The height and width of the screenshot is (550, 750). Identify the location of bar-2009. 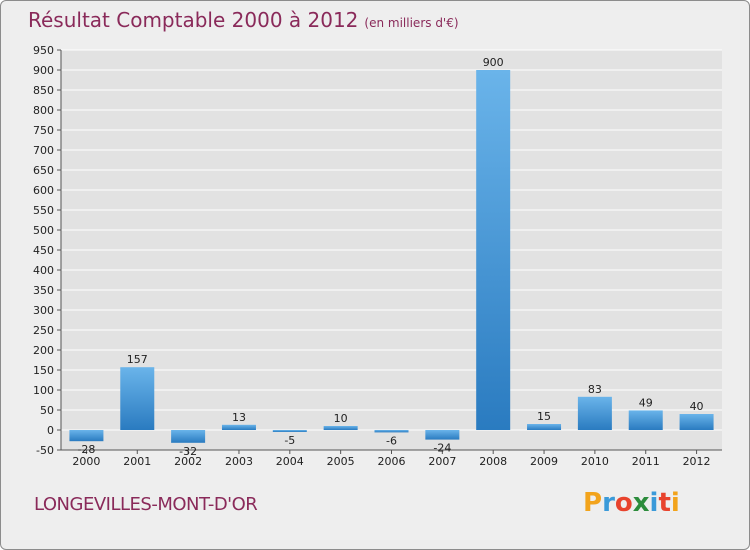
(544, 427).